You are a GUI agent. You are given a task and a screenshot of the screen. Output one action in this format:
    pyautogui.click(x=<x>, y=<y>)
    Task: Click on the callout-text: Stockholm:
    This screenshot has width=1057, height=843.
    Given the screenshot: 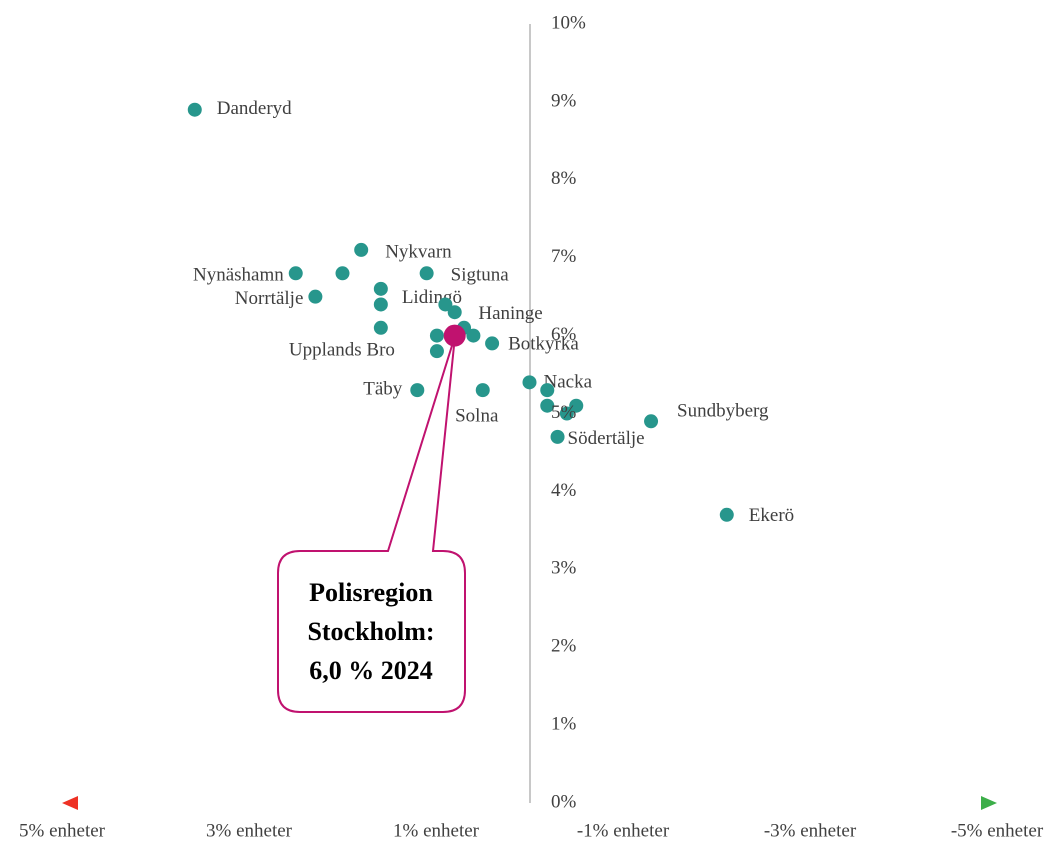 What is the action you would take?
    pyautogui.click(x=370, y=631)
    